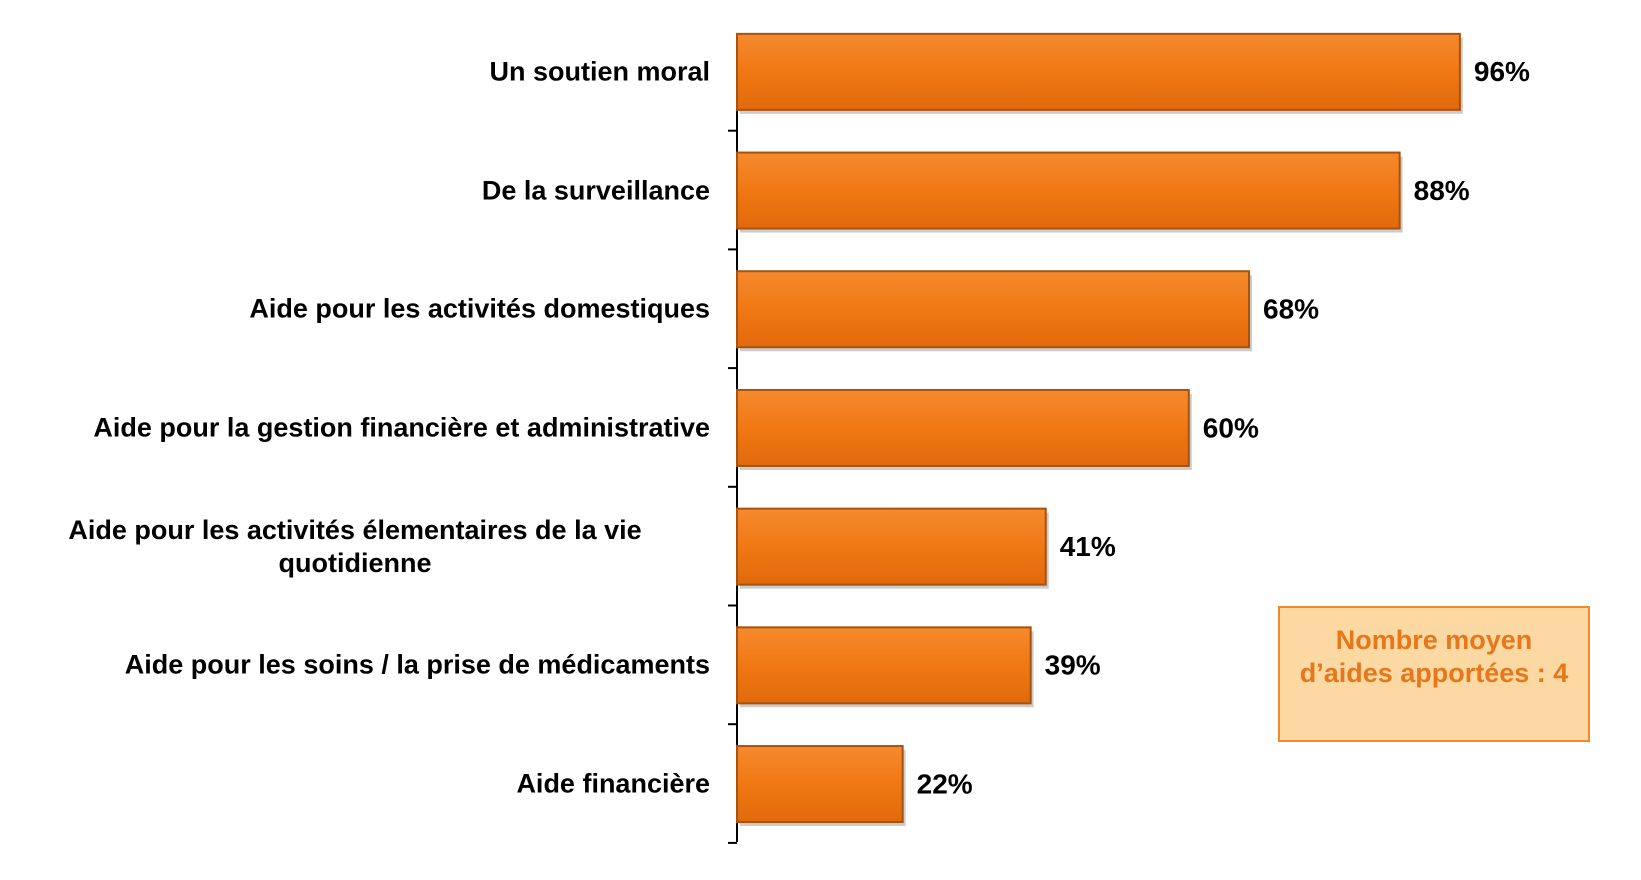 The height and width of the screenshot is (880, 1641). Describe the element at coordinates (613, 783) in the screenshot. I see `category-label: Aide financière` at that location.